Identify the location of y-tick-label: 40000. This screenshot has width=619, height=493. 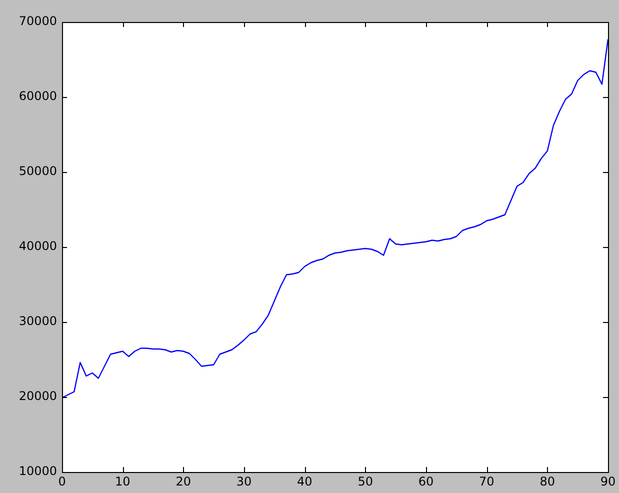
(37, 246).